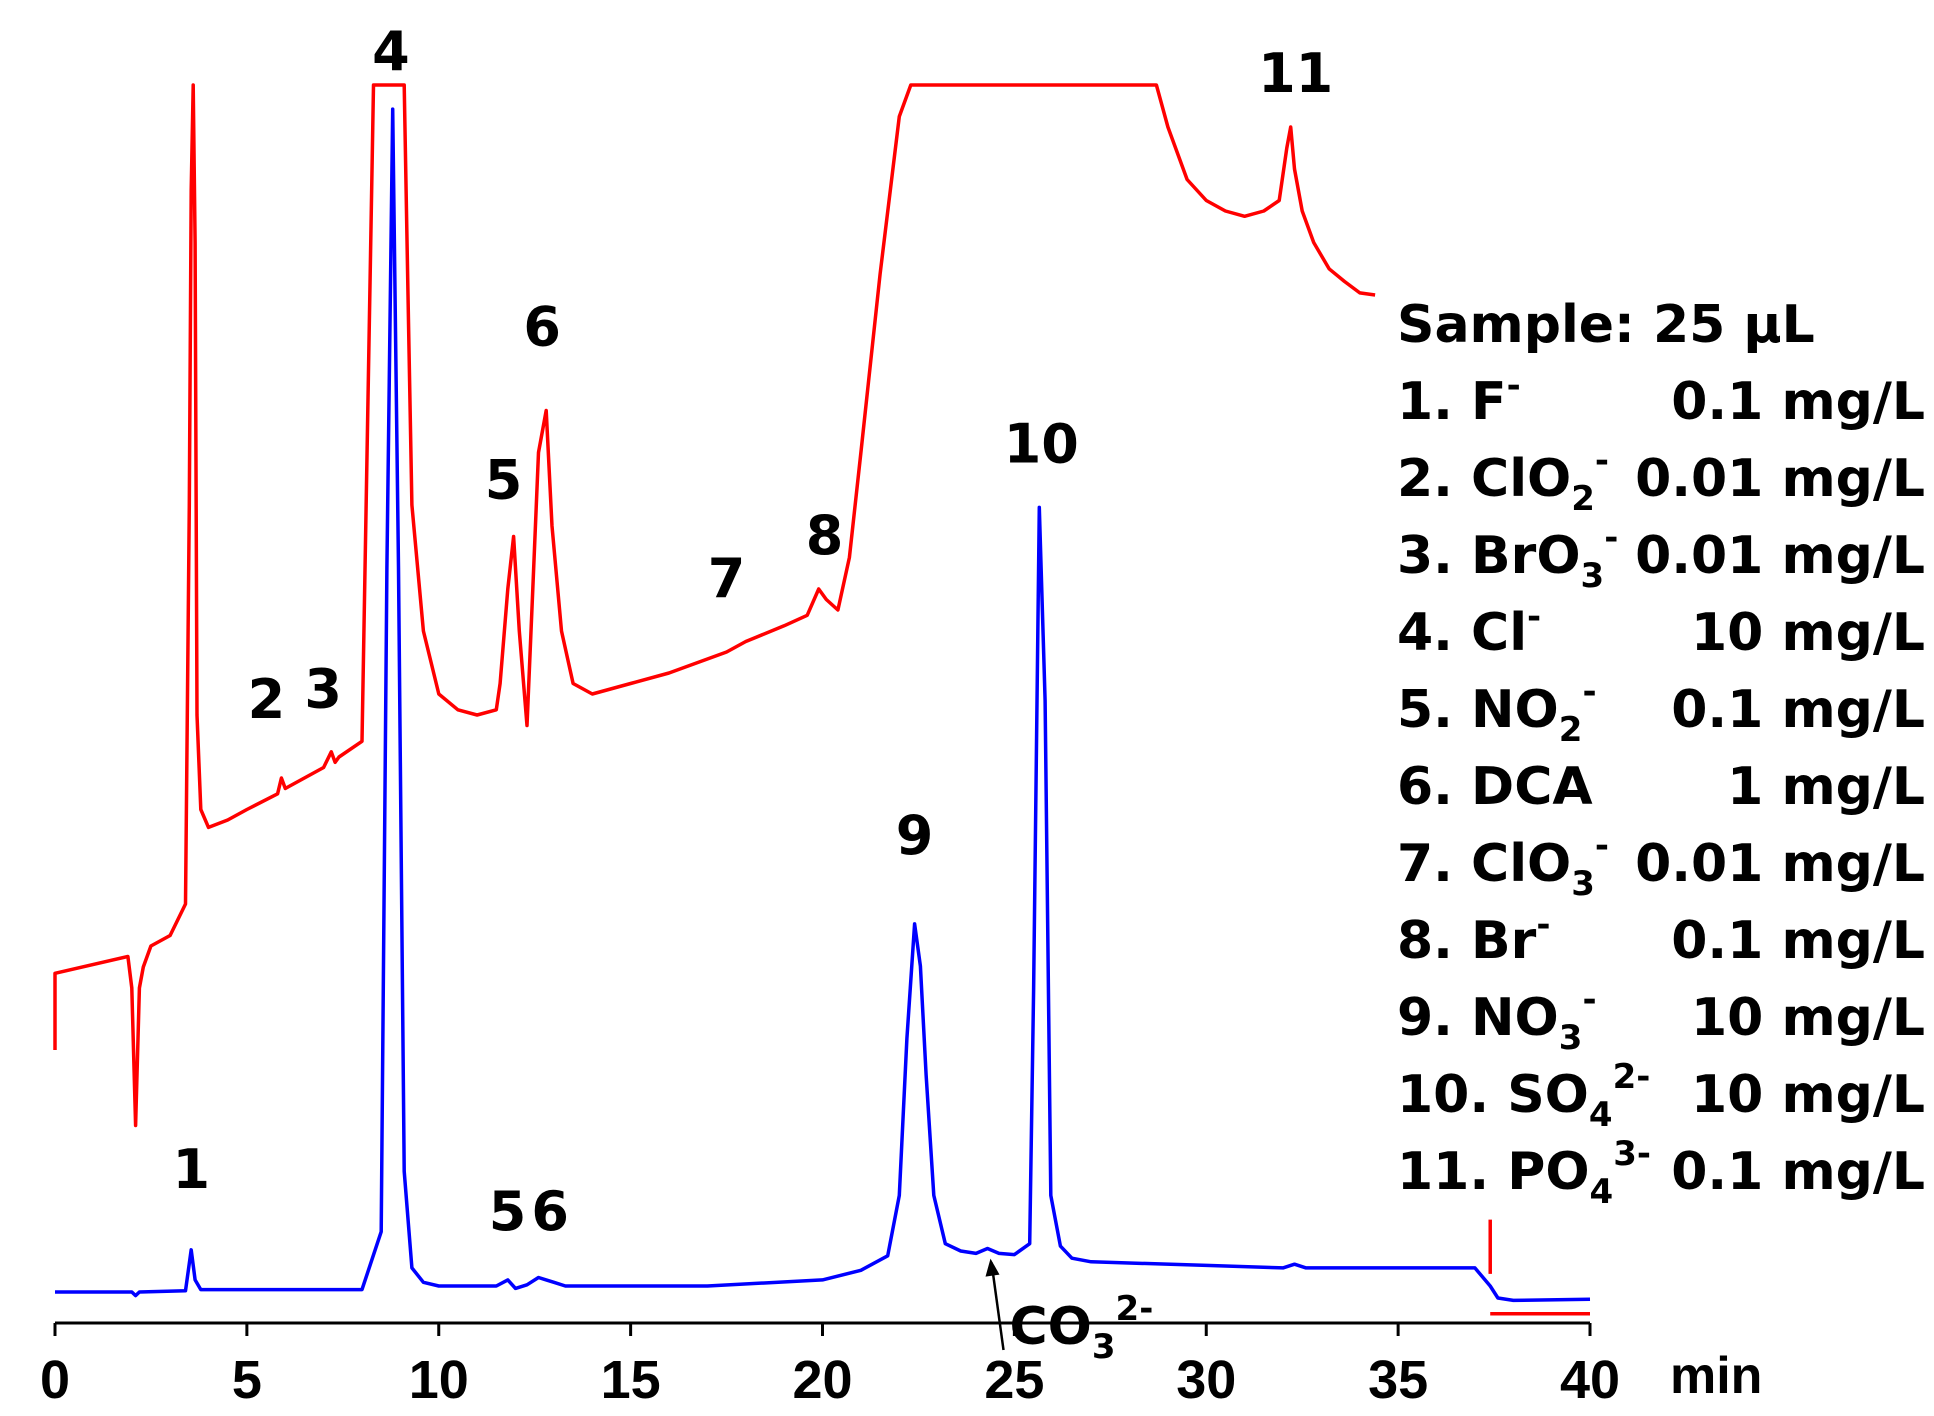  Describe the element at coordinates (915, 835) in the screenshot. I see `peak-label: 9` at that location.